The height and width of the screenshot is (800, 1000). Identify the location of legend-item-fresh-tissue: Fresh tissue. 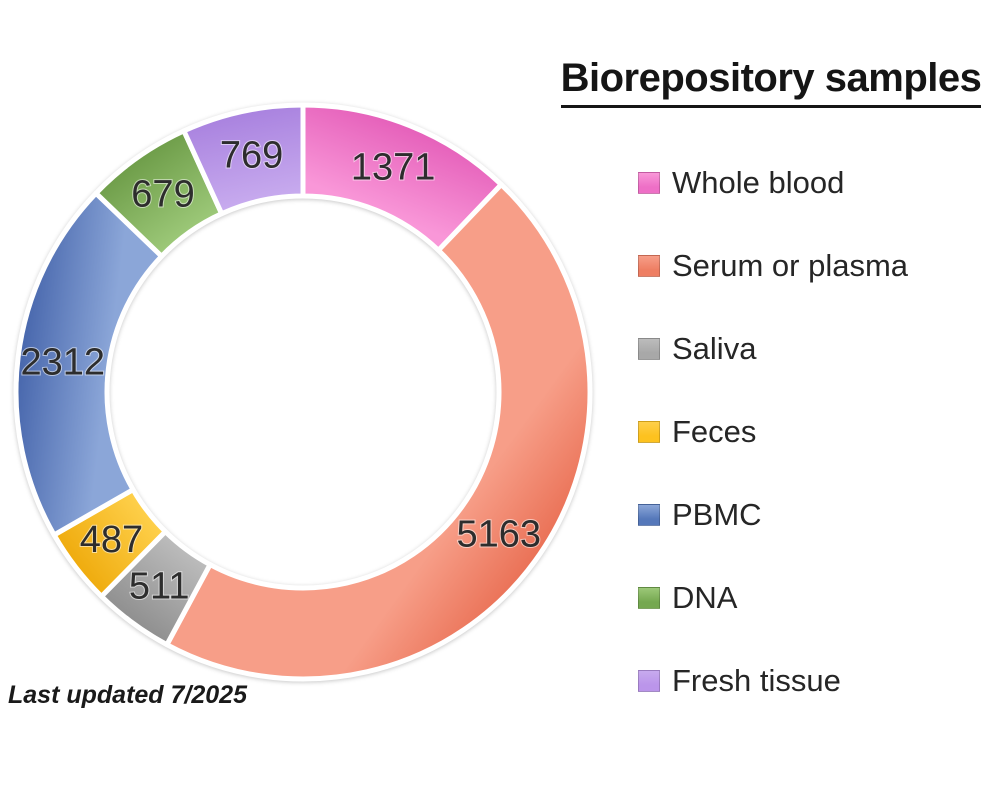
(773, 681).